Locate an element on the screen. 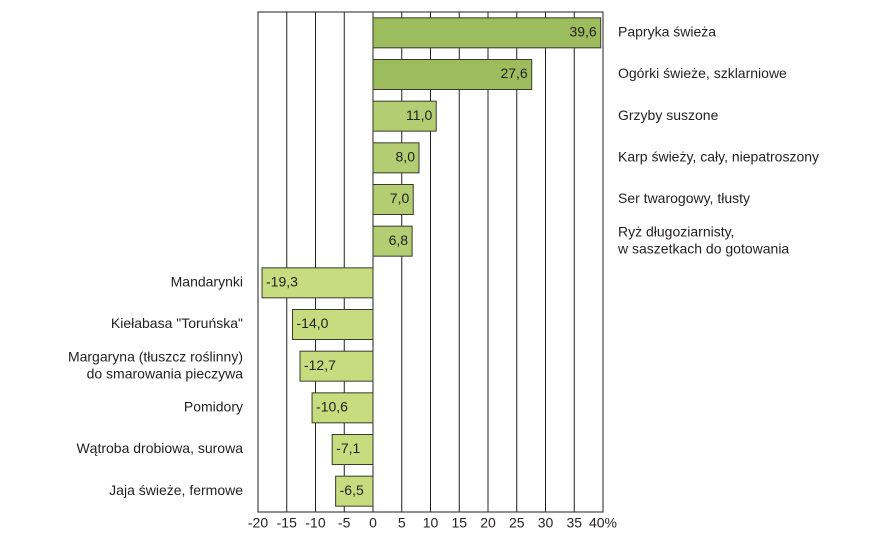  x-tick-label: -20 is located at coordinates (258, 523).